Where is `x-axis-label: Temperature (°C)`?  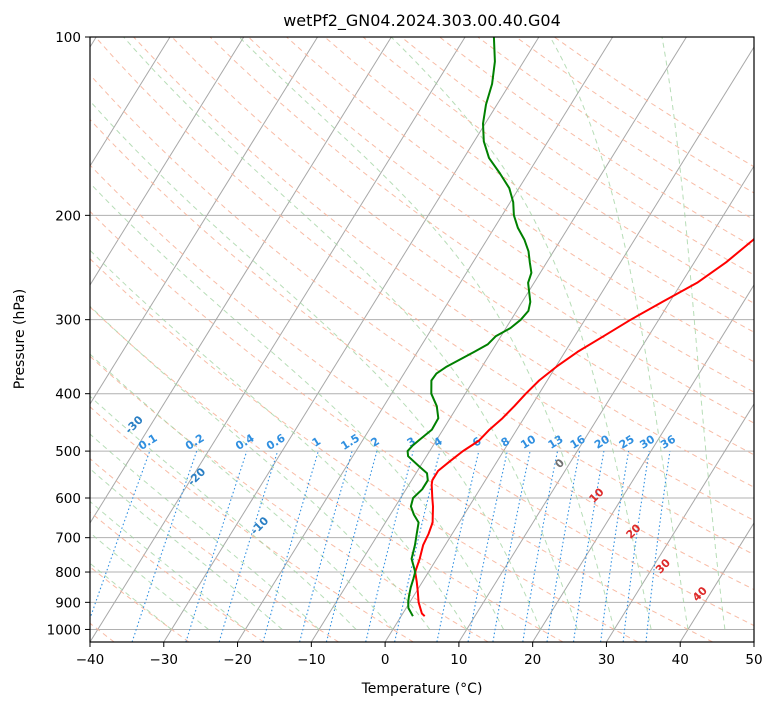
x-axis-label: Temperature (°C) is located at coordinates (422, 689).